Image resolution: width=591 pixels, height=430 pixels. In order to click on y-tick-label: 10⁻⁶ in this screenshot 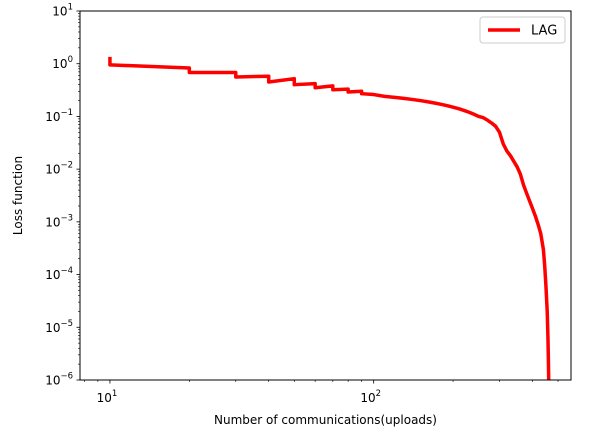, I will do `click(59, 380)`.